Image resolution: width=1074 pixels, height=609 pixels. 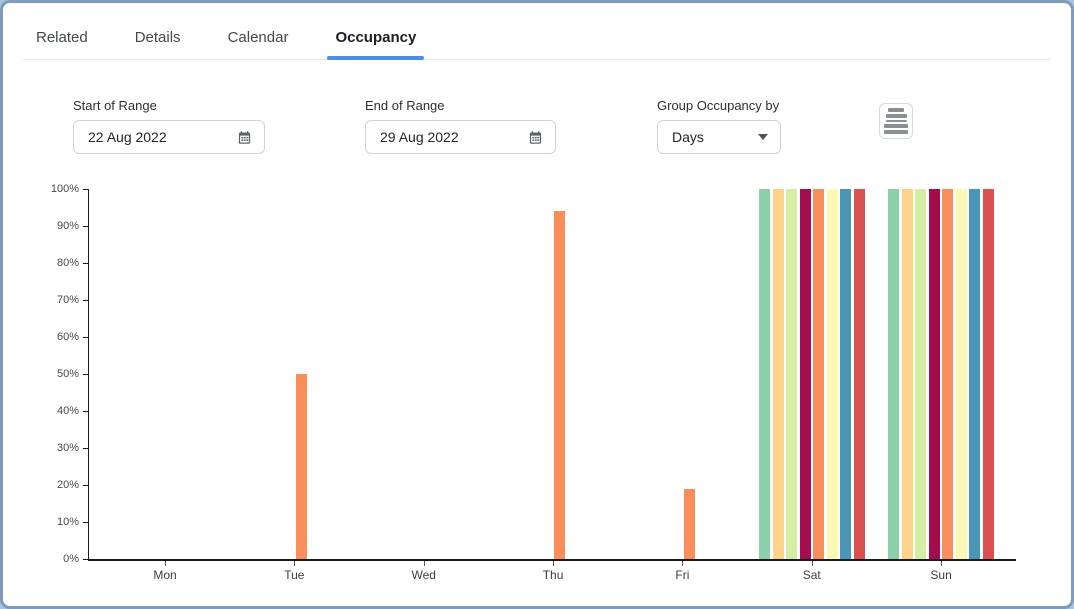 What do you see at coordinates (896, 110) in the screenshot?
I see `chart-menu-icon` at bounding box center [896, 110].